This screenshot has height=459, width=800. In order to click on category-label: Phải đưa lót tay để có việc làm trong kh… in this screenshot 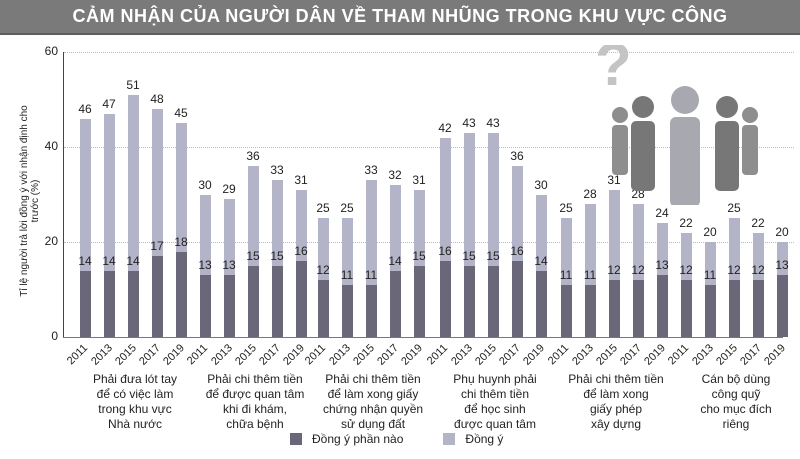, I will do `click(135, 401)`.